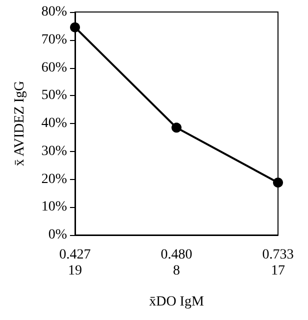 The image size is (308, 320). Describe the element at coordinates (54, 151) in the screenshot. I see `y-tick-label: 30%` at that location.